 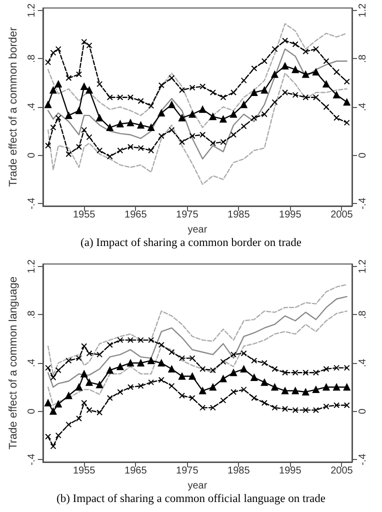 What do you see at coordinates (32, 107) in the screenshot?
I see `y-tick-label: .4` at bounding box center [32, 107].